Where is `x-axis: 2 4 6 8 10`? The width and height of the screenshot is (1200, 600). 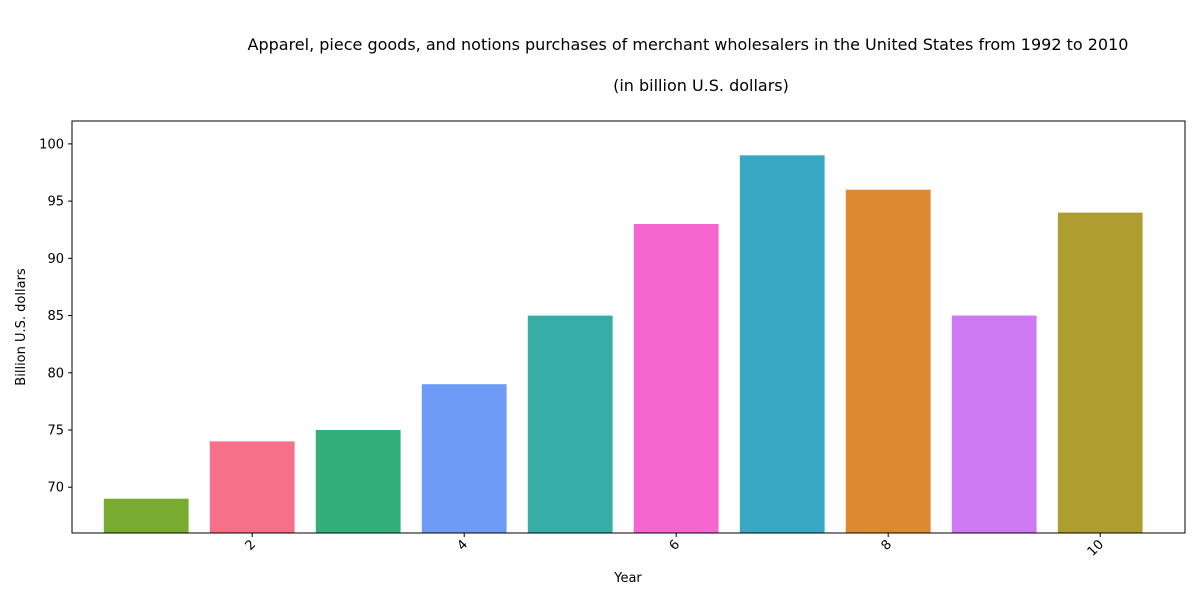 x-axis: 2 4 6 8 10 is located at coordinates (675, 546).